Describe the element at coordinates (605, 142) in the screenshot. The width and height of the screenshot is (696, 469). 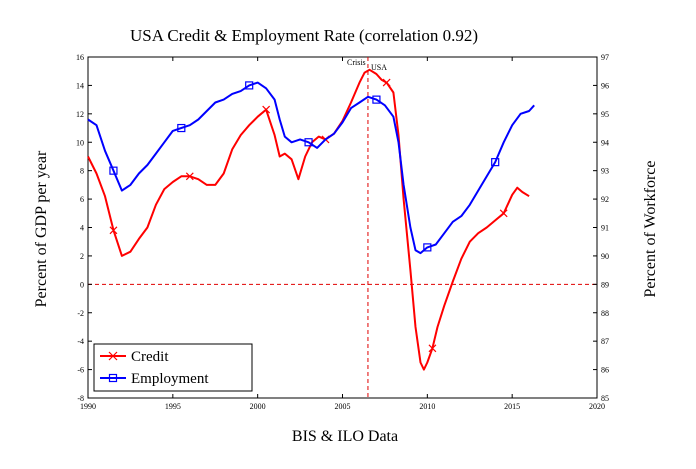
I see `y-right-tick-label: 94` at that location.